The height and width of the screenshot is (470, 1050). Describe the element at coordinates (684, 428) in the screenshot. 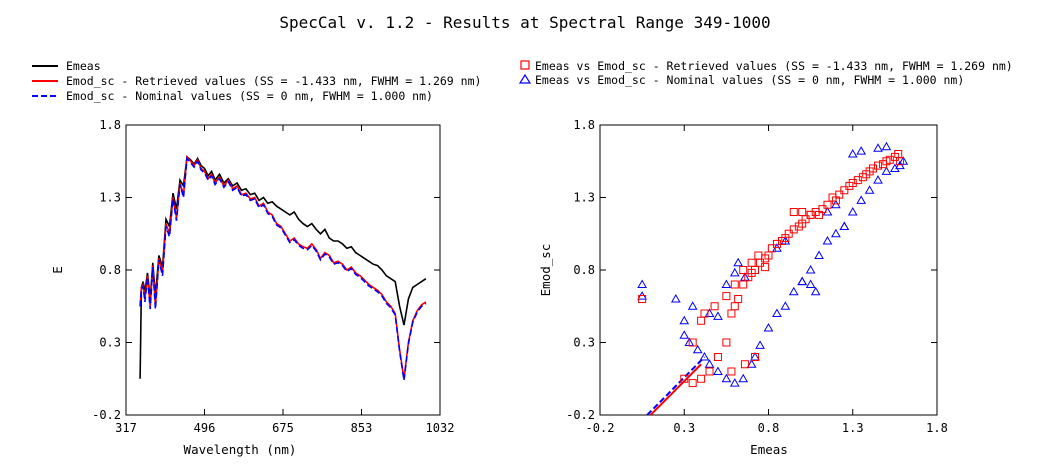

I see `x-tick-label: 0.3` at that location.